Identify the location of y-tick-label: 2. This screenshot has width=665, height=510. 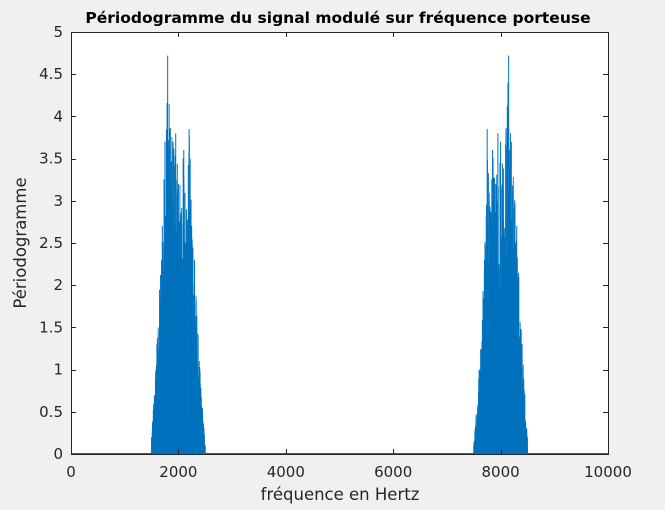
(58, 285).